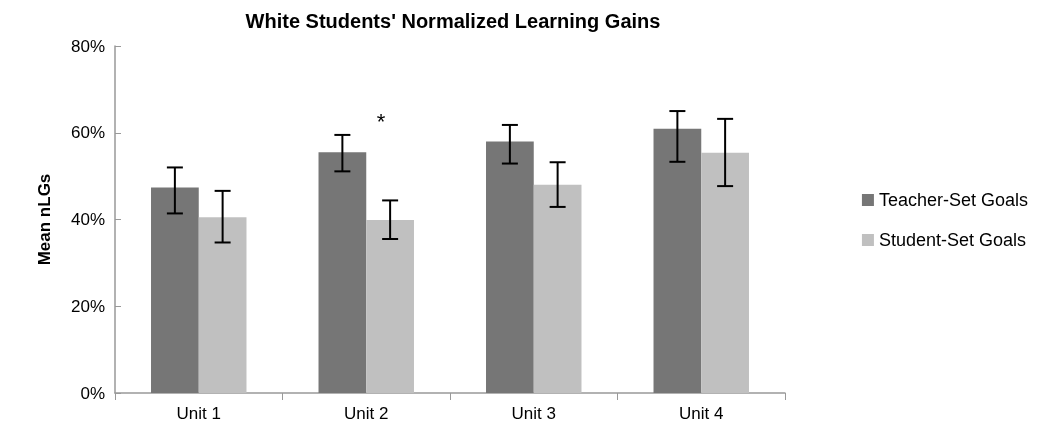 The image size is (1043, 440). Describe the element at coordinates (533, 413) in the screenshot. I see `x-tick-label: Unit 3` at that location.